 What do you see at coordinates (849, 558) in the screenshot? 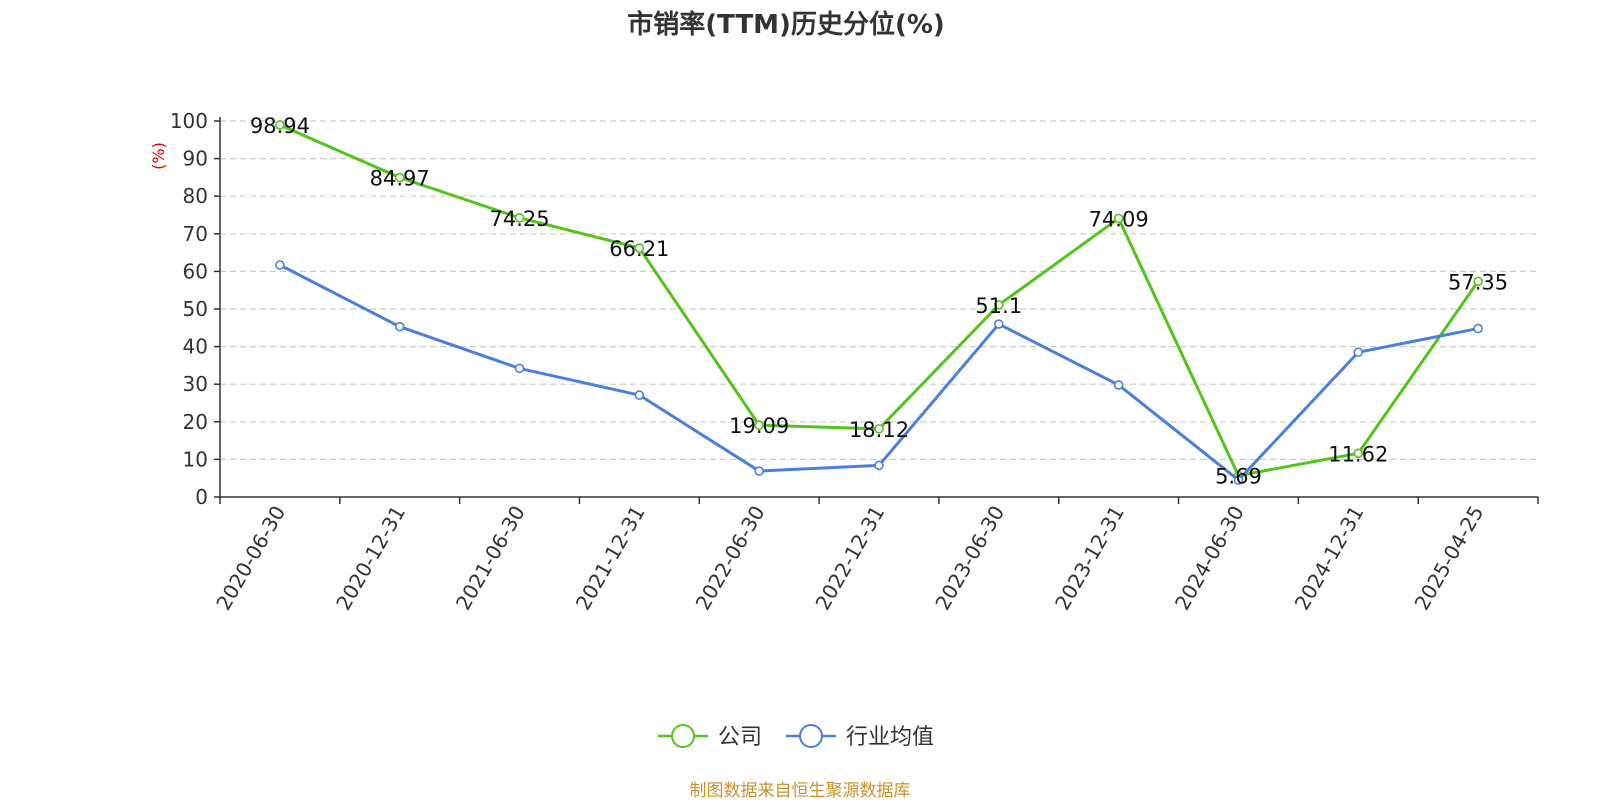
I see `x-tick-label: 2022-12-31` at bounding box center [849, 558].